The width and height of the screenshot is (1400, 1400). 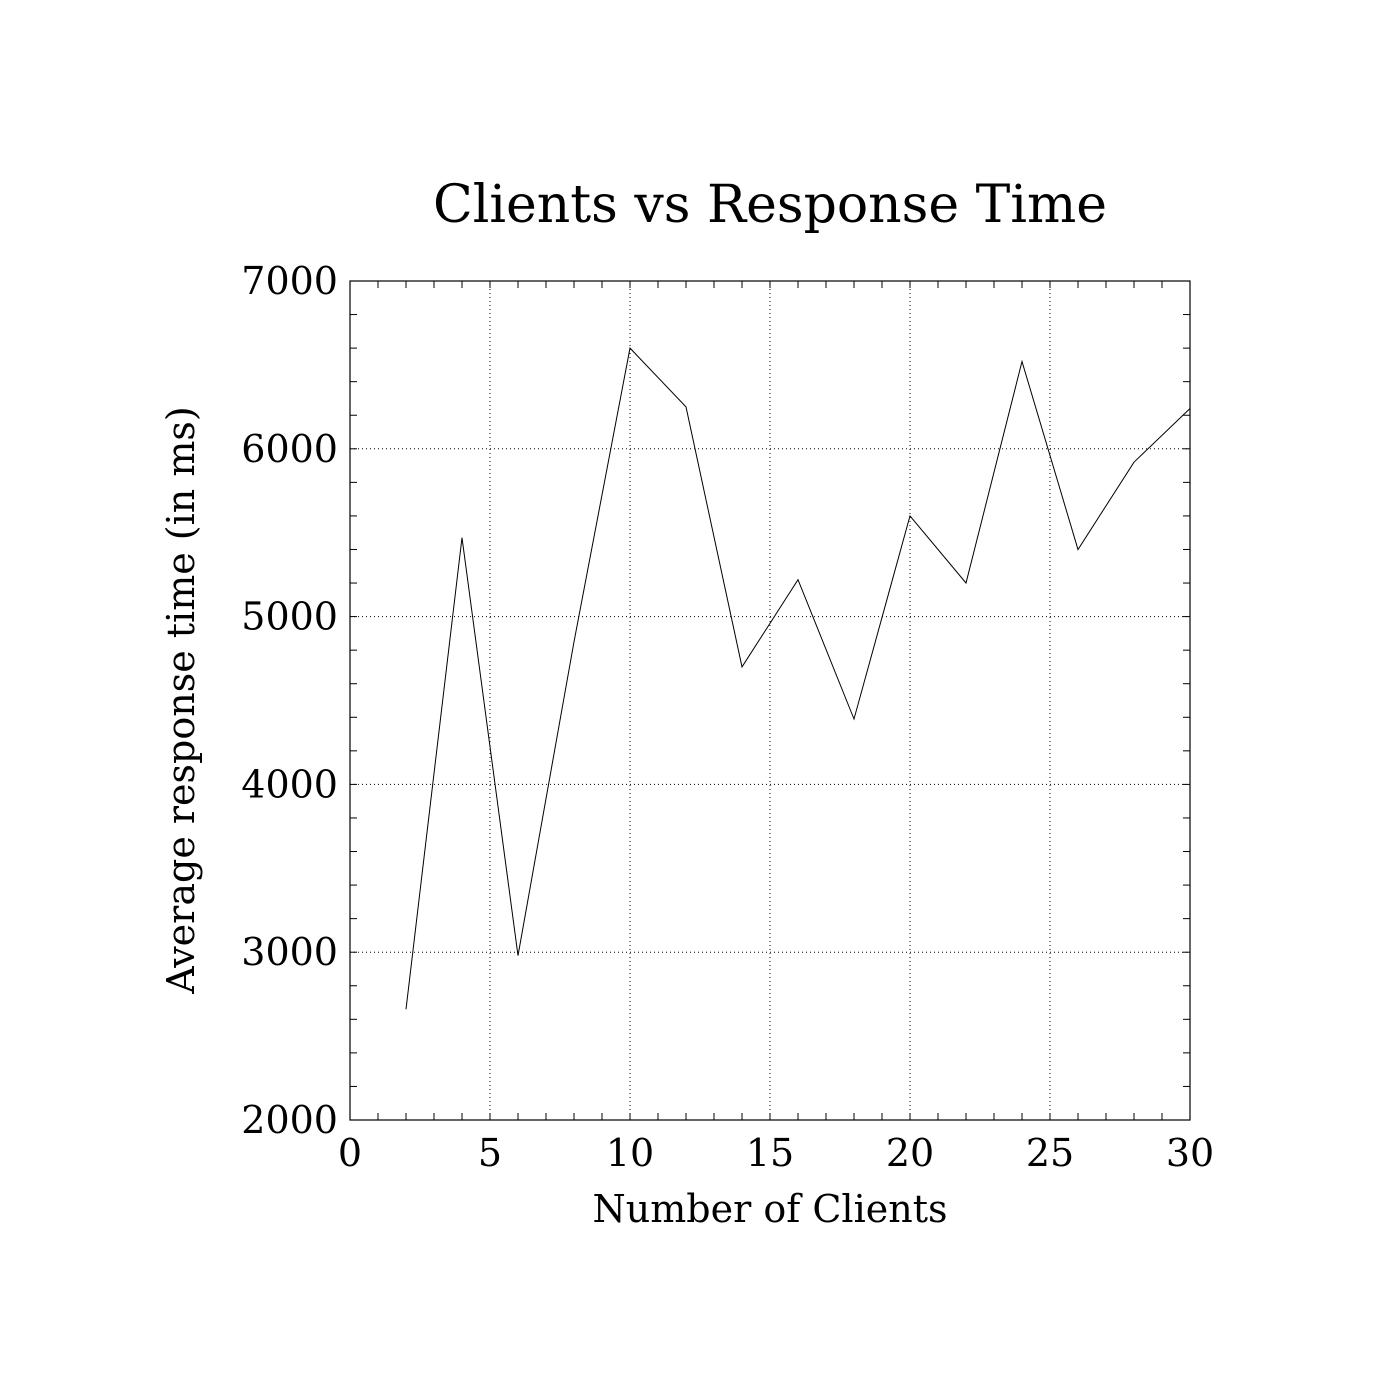 What do you see at coordinates (630, 1153) in the screenshot?
I see `x-tick-label: 10` at bounding box center [630, 1153].